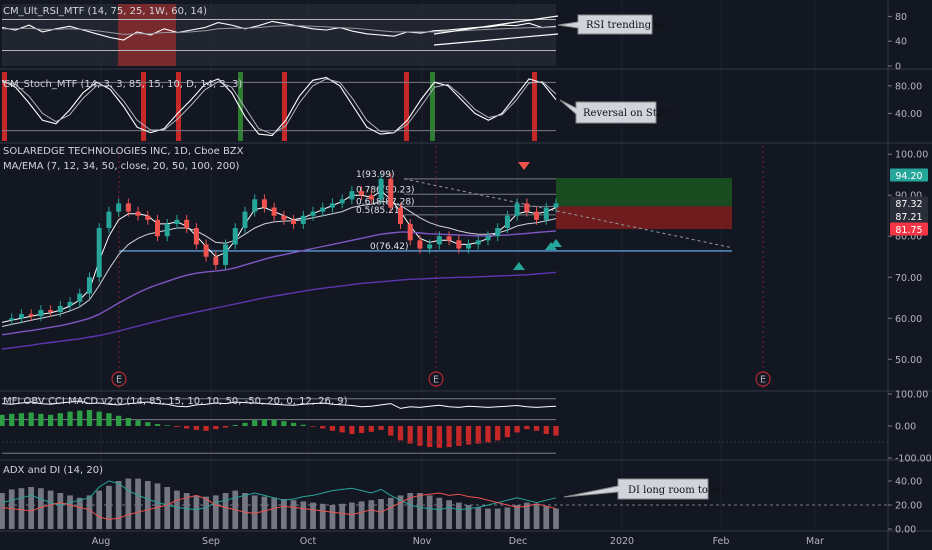 The height and width of the screenshot is (550, 932). Describe the element at coordinates (905, 530) in the screenshot. I see `y-tick-4-0: 0.00` at that location.